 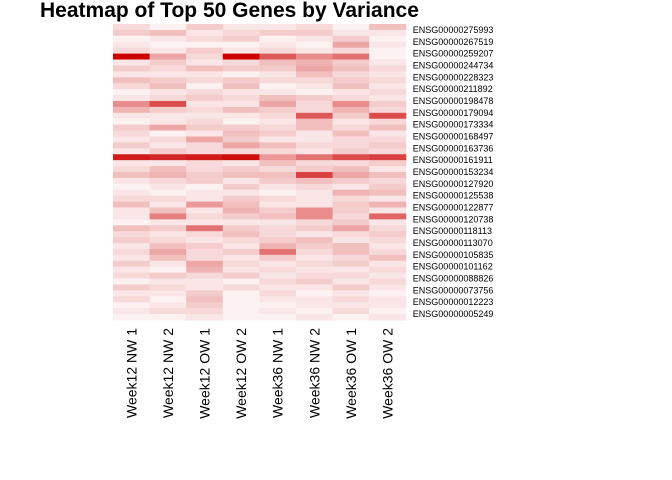 I want to click on row-label: ENSG00000118113, so click(x=452, y=231).